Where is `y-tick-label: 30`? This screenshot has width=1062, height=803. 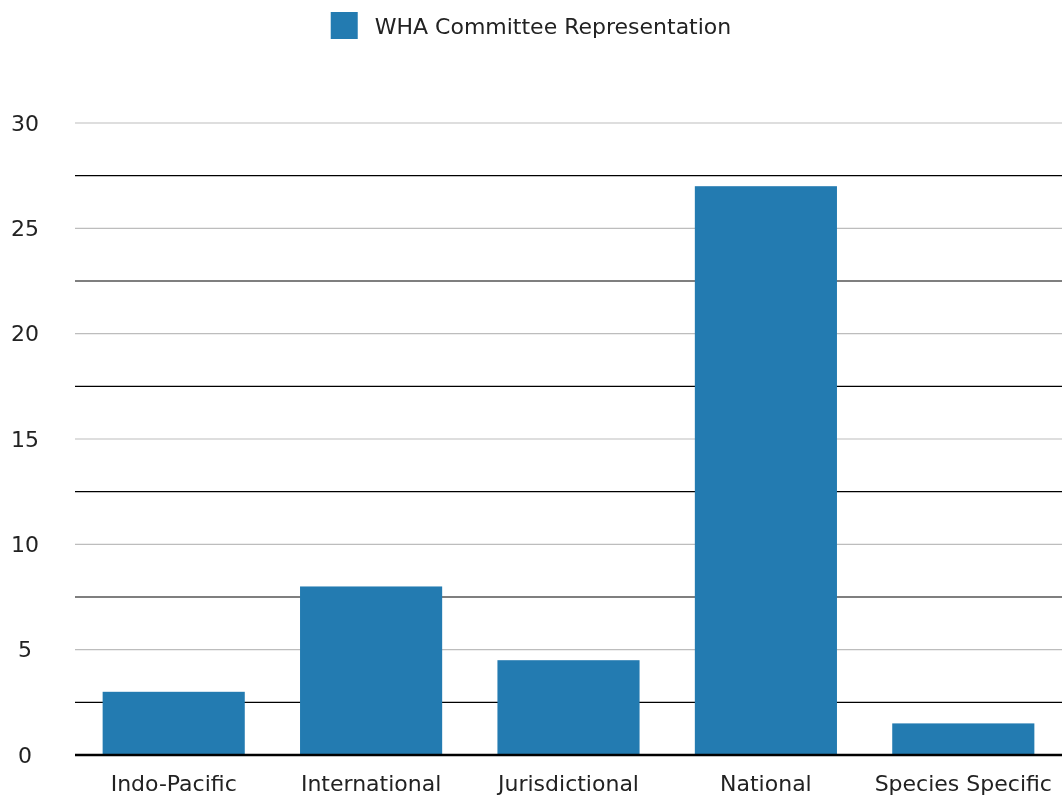
y-tick-label: 30 is located at coordinates (25, 123).